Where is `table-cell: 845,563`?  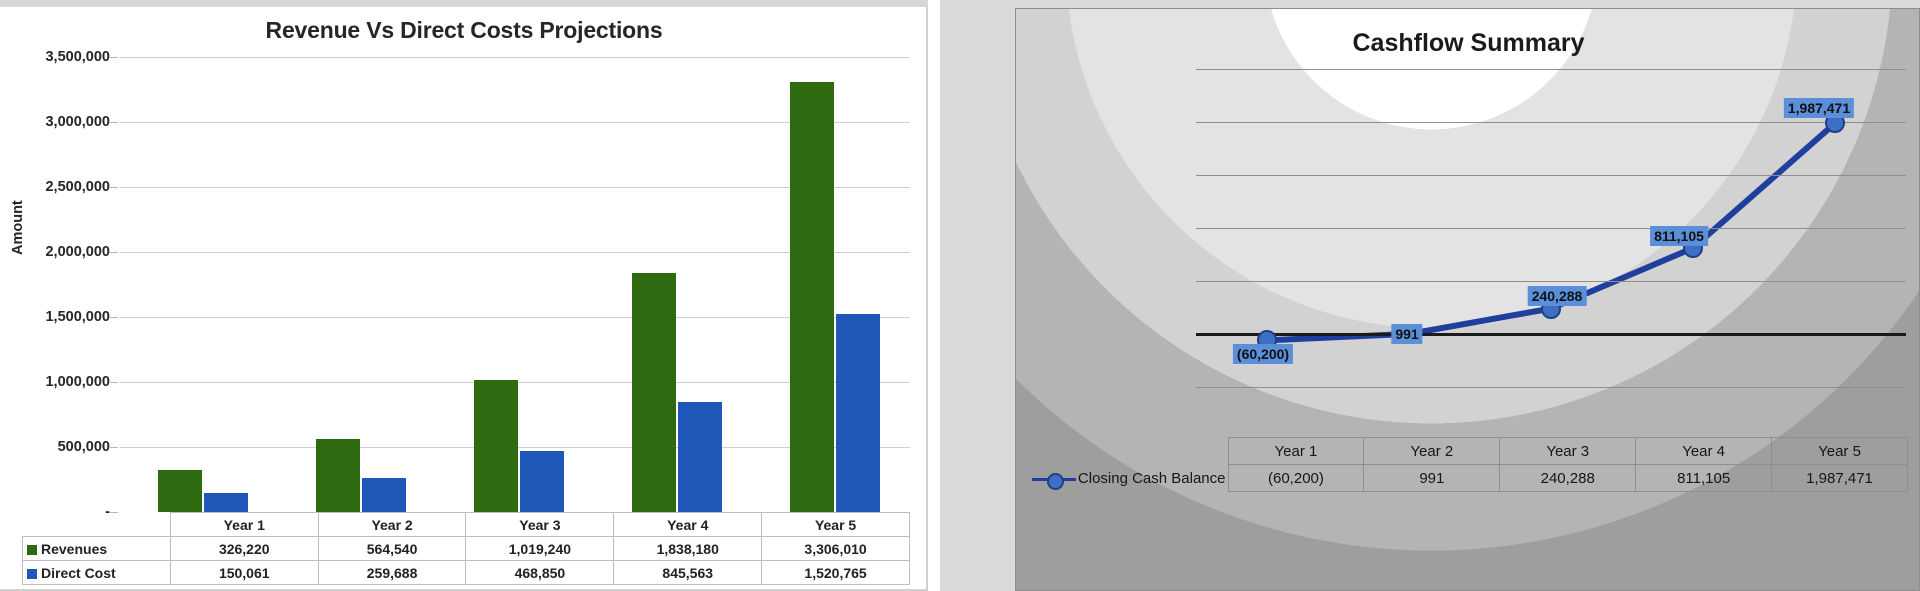
table-cell: 845,563 is located at coordinates (688, 572).